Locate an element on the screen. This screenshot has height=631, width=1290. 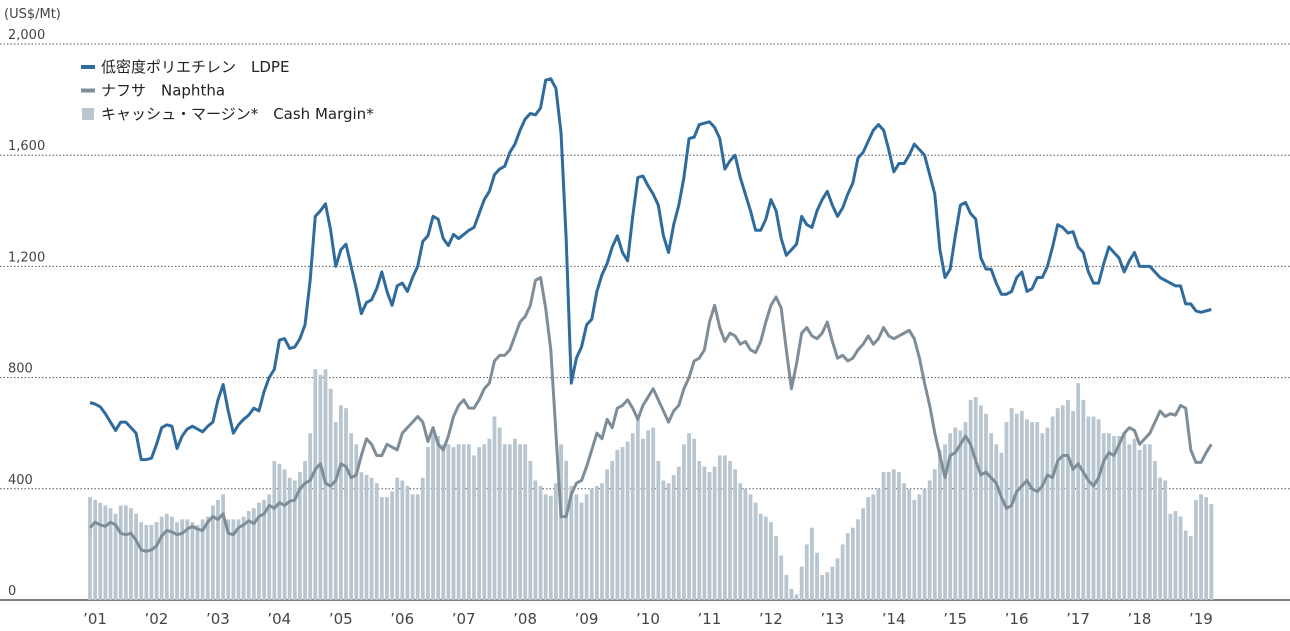
x-tick-label: ’03 is located at coordinates (218, 619).